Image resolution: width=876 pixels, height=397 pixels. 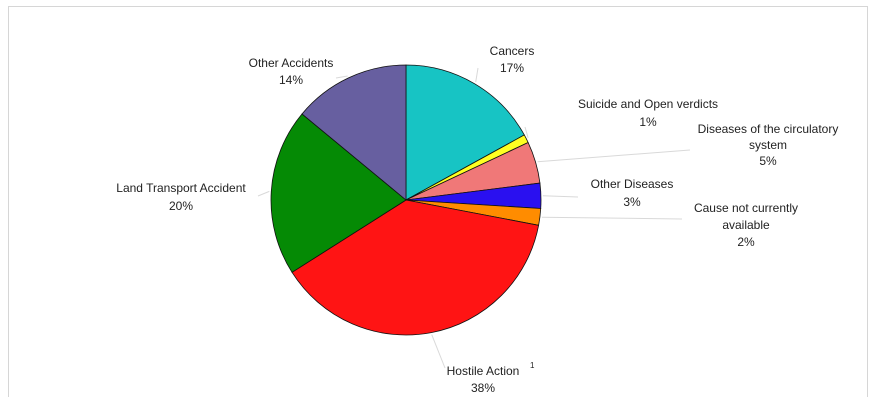 I want to click on slice-label-hostile-action: Hostile Action, so click(x=483, y=371).